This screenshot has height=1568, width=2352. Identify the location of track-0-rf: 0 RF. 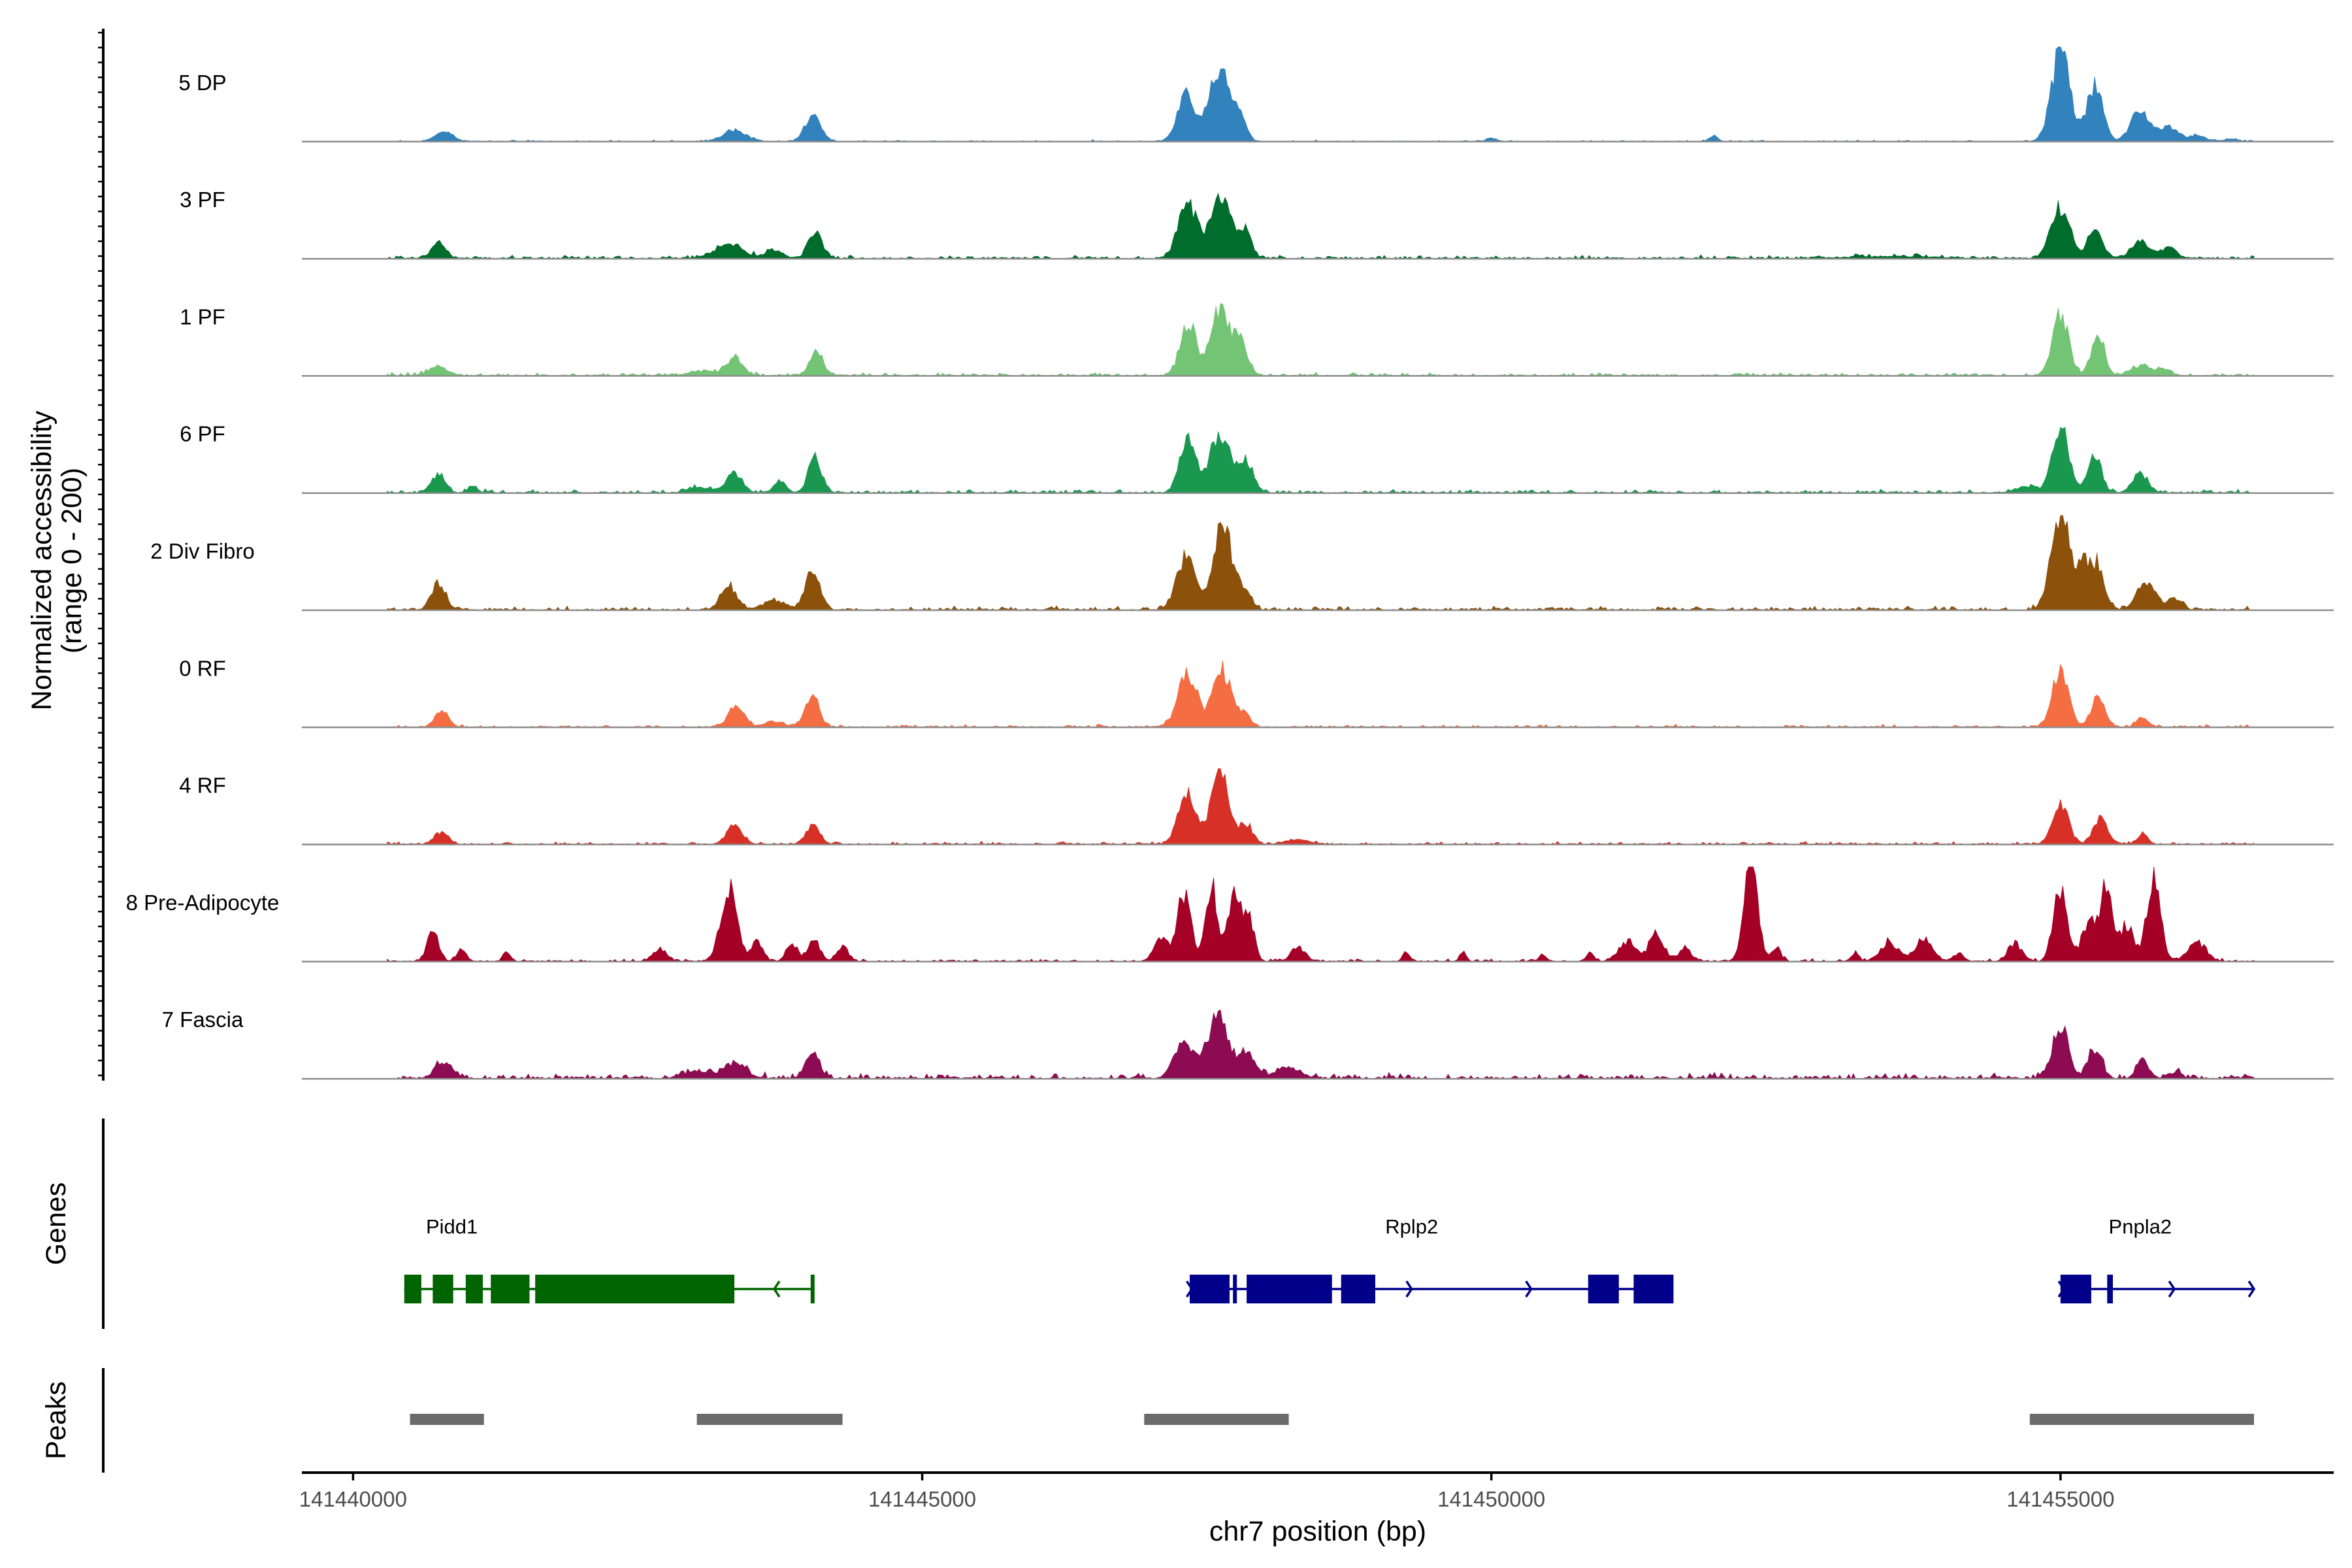
(1256, 692).